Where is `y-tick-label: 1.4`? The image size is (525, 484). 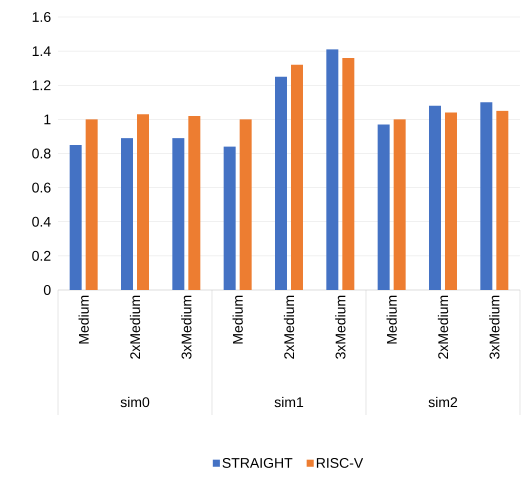 y-tick-label: 1.4 is located at coordinates (41, 51).